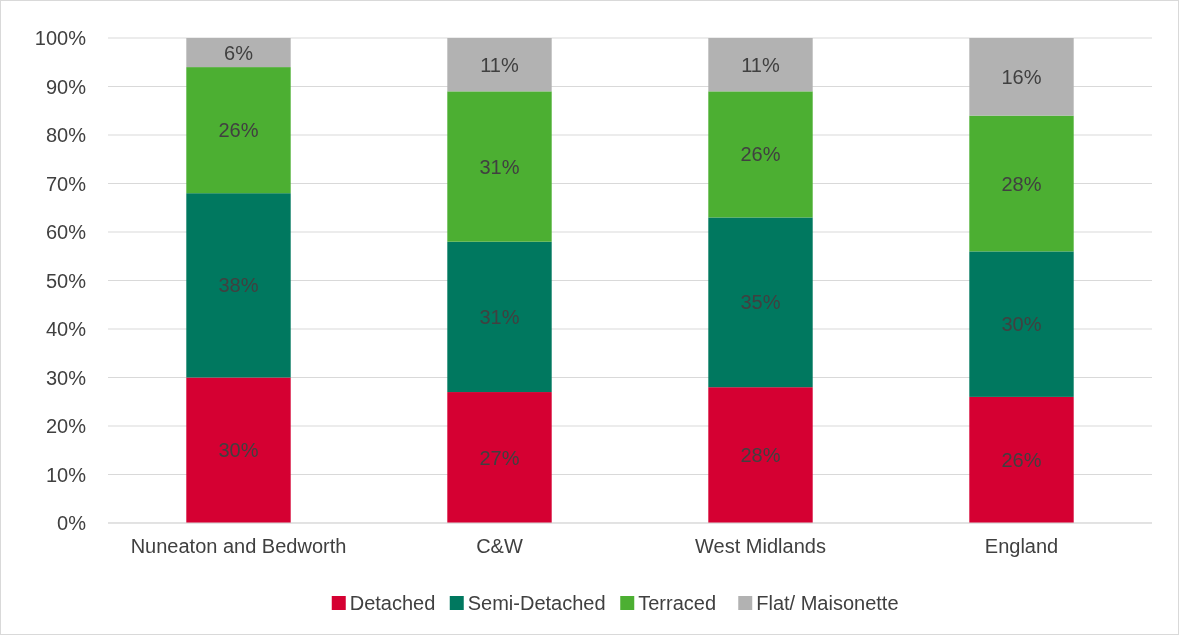 This screenshot has height=635, width=1179. Describe the element at coordinates (760, 546) in the screenshot. I see `x-tick-label: West Midlands` at that location.